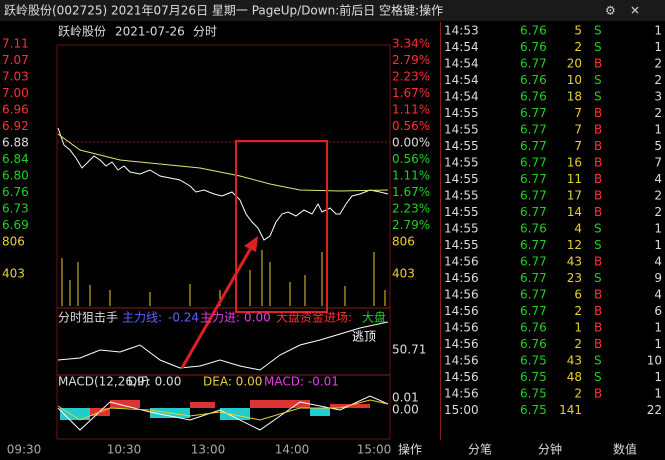 The height and width of the screenshot is (460, 665). Describe the element at coordinates (13, 242) in the screenshot. I see `volume-label: 806` at that location.